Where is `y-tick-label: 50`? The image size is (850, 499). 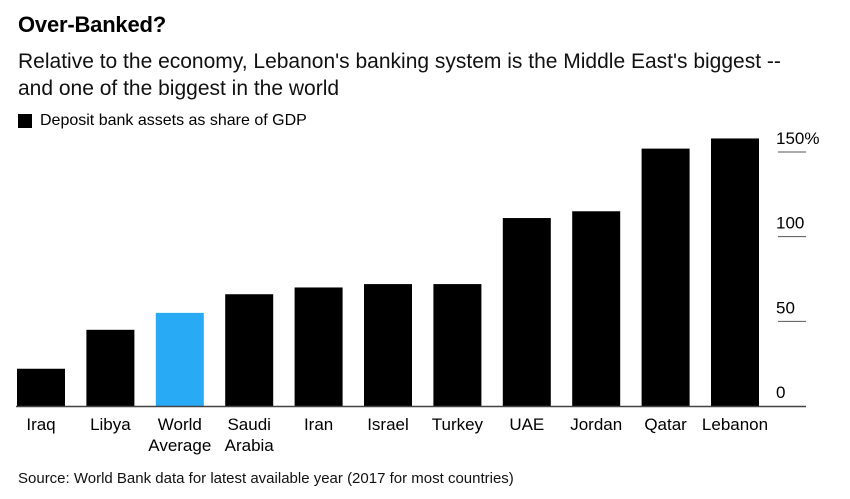
y-tick-label: 50 is located at coordinates (785, 307).